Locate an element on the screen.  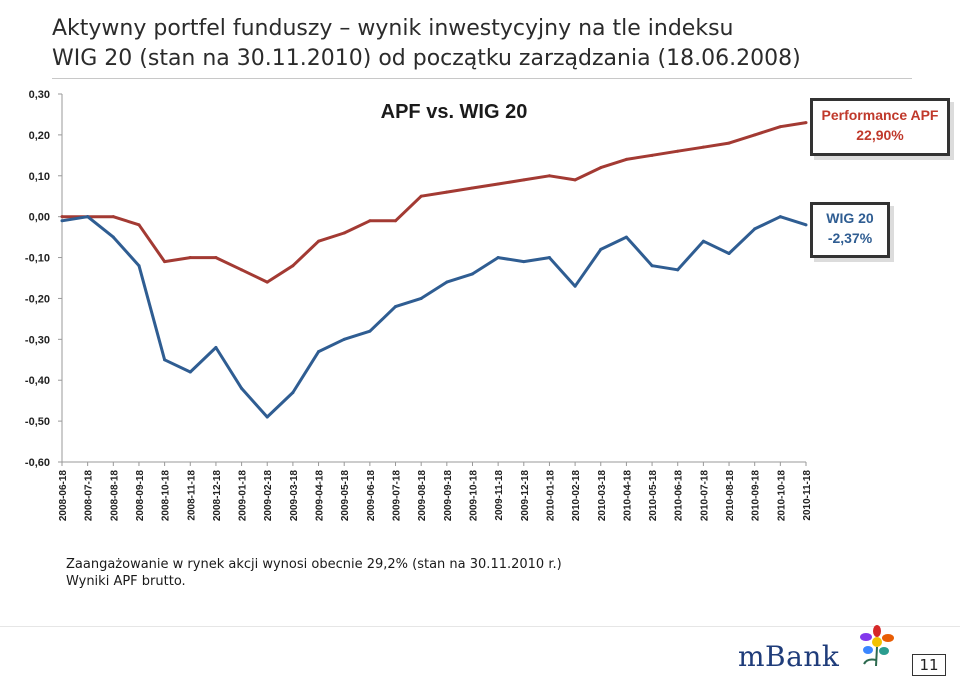
x-tick-label: 2010-02-18 is located at coordinates (576, 496).